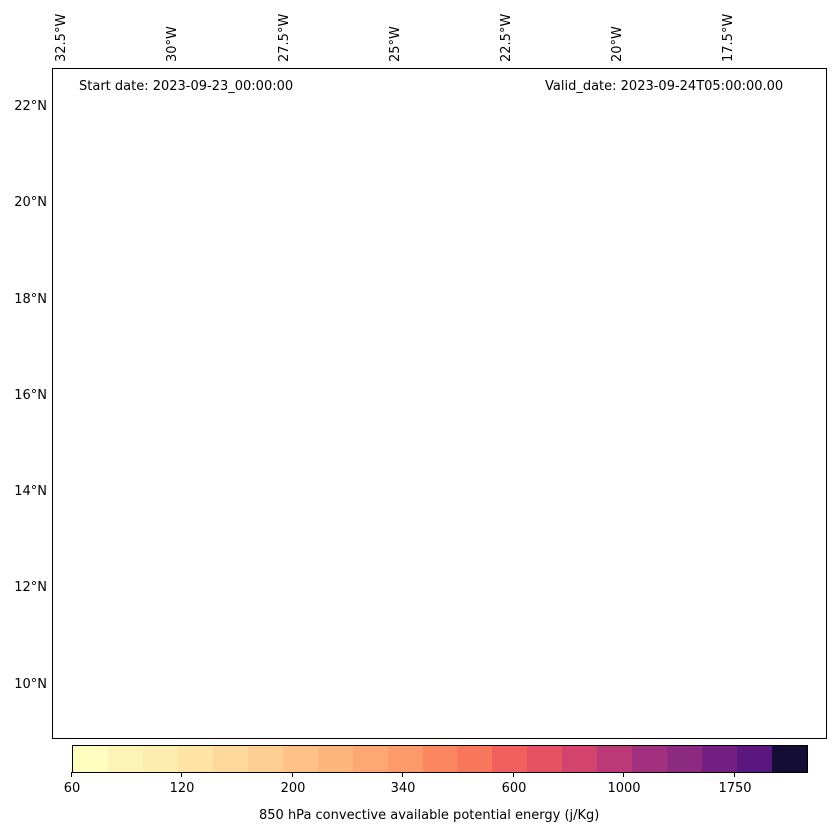 This screenshot has height=836, width=837. I want to click on colorbar, so click(440, 759).